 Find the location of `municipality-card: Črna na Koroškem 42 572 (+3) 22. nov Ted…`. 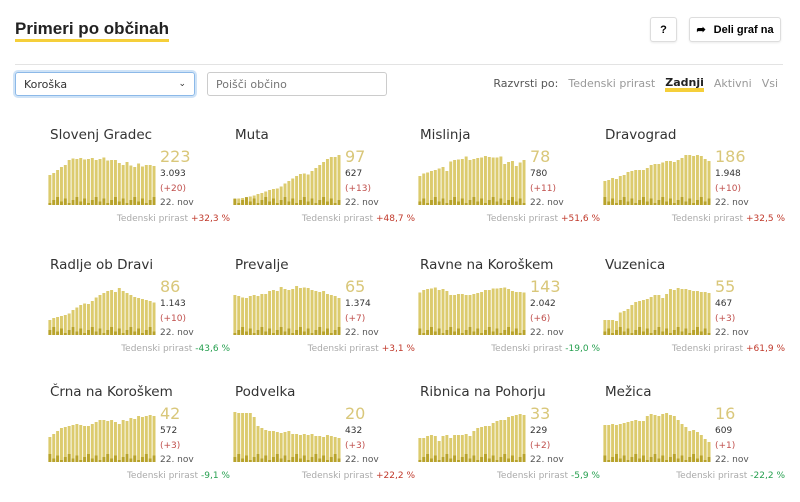

municipality-card: Črna na Koroškem 42 572 (+3) 22. nov Ted… is located at coordinates (139, 441).